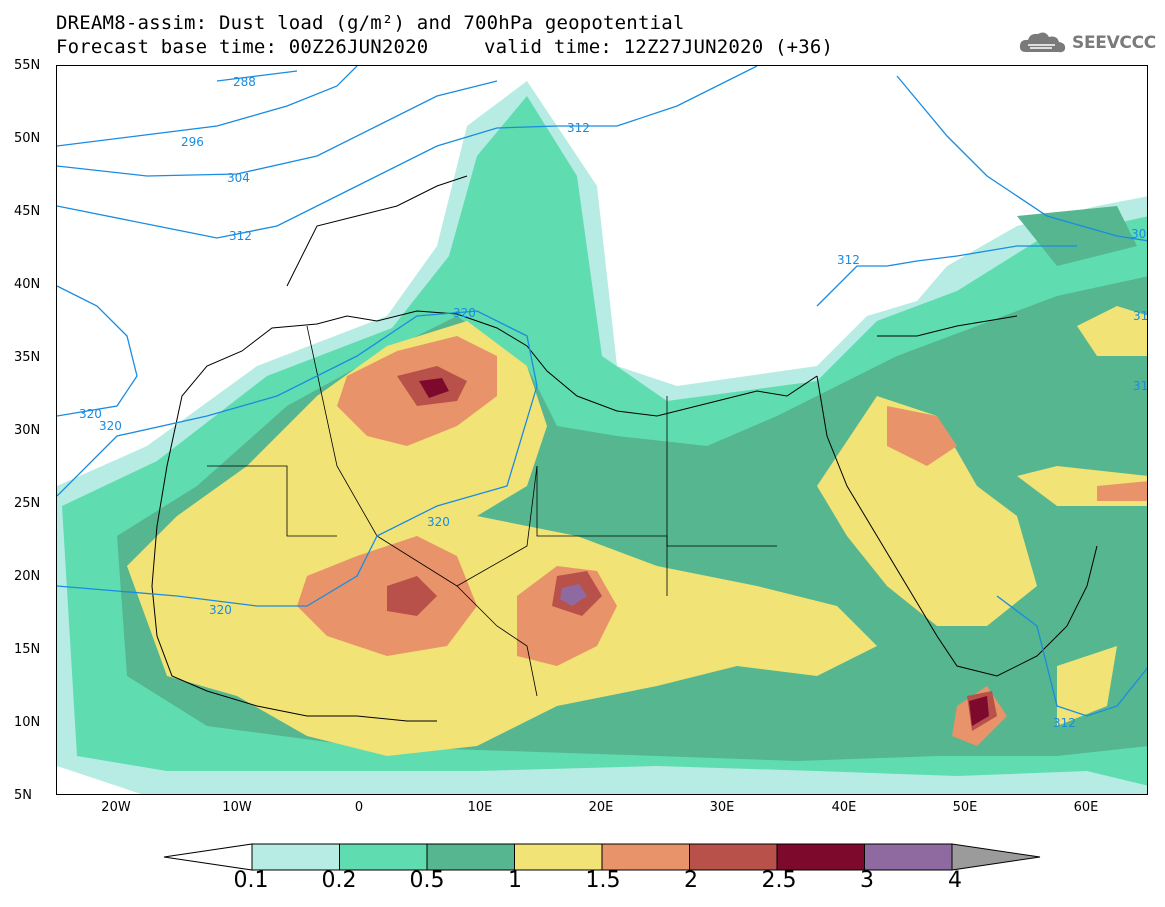 This screenshot has height=907, width=1165. What do you see at coordinates (515, 880) in the screenshot?
I see `colorbar-label: 1` at bounding box center [515, 880].